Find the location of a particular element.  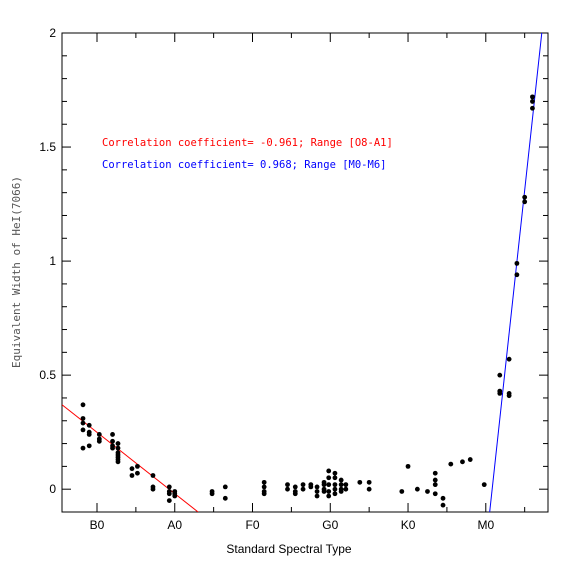

y-tick-label: 2 is located at coordinates (52, 33).